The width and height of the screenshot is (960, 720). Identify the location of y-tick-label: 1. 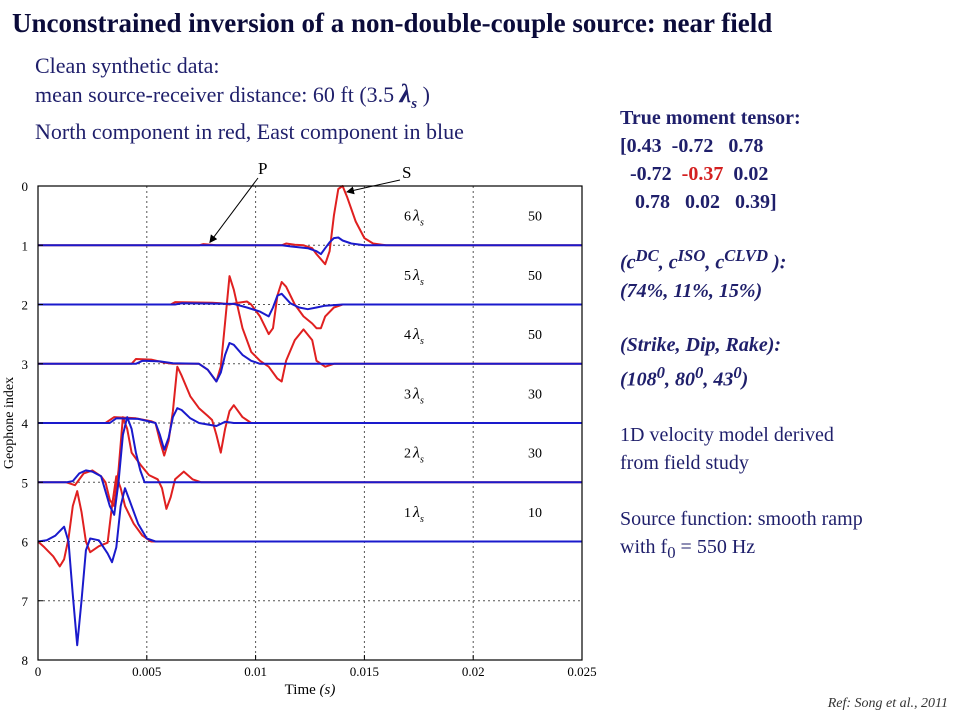
(25, 245).